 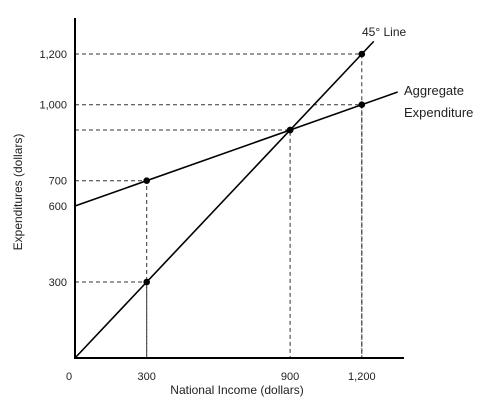 What do you see at coordinates (58, 283) in the screenshot?
I see `y-tick-label-300: 300` at bounding box center [58, 283].